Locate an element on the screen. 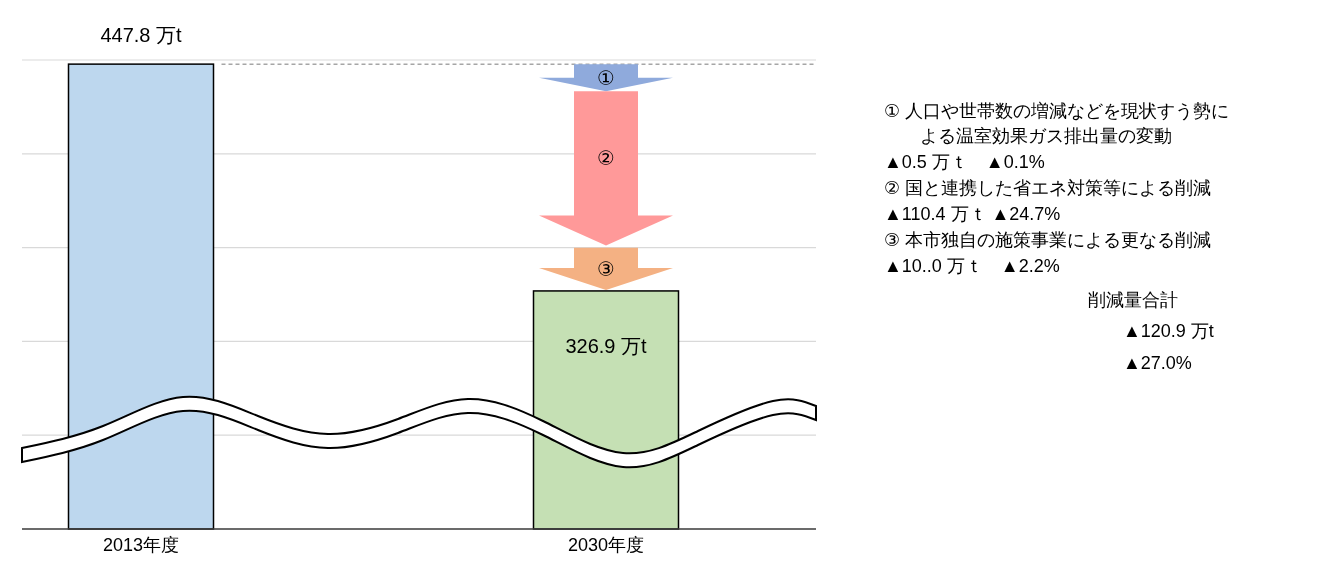  text: ① 人口や世帯数の増減などを現状すう勢に is located at coordinates (1057, 111).